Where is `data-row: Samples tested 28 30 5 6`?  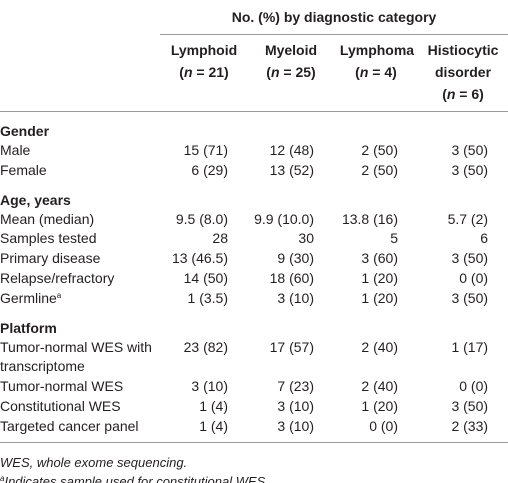
data-row: Samples tested 28 30 5 6 is located at coordinates (254, 239).